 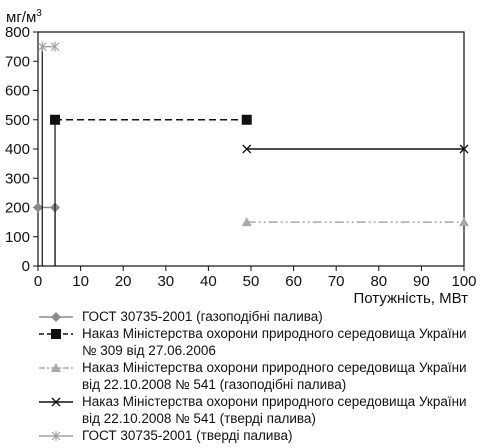 What do you see at coordinates (80, 281) in the screenshot?
I see `x-tick-label: 10` at bounding box center [80, 281].